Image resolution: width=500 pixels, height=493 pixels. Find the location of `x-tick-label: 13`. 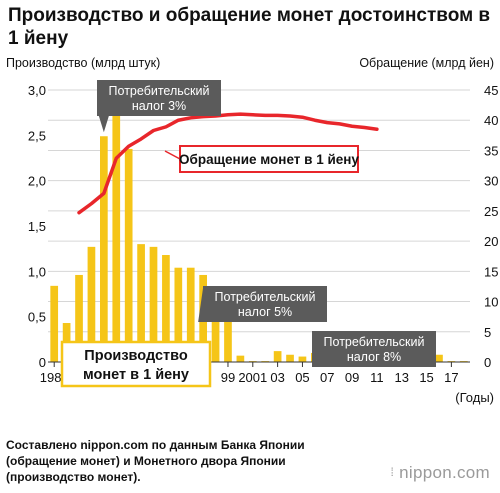

x-tick-label: 13 is located at coordinates (402, 377).